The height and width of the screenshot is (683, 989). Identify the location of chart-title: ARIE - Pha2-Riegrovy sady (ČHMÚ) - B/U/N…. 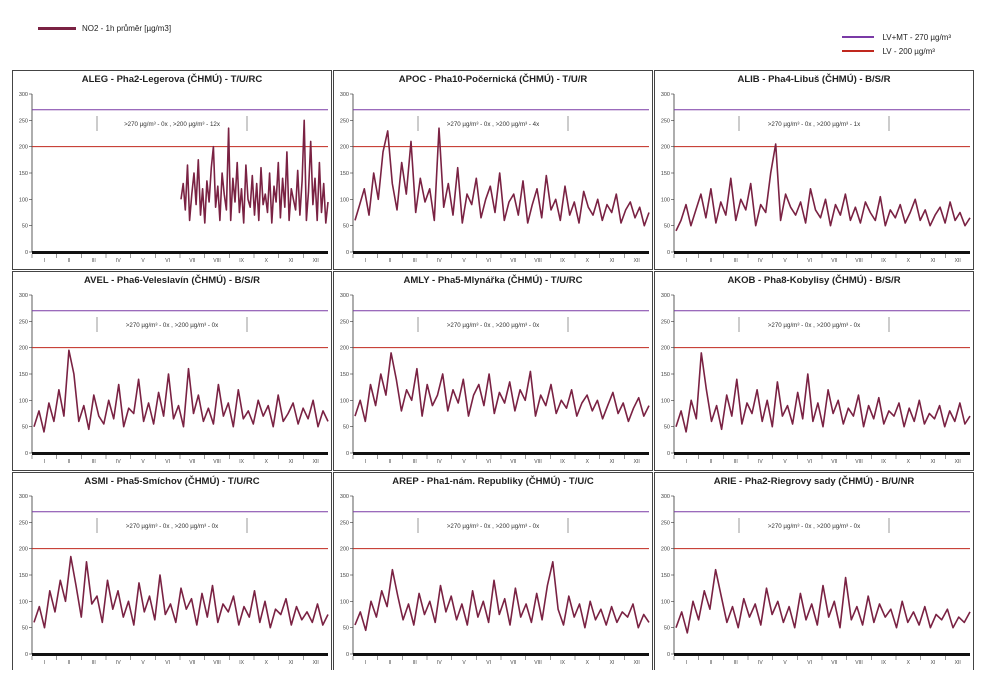
(814, 481).